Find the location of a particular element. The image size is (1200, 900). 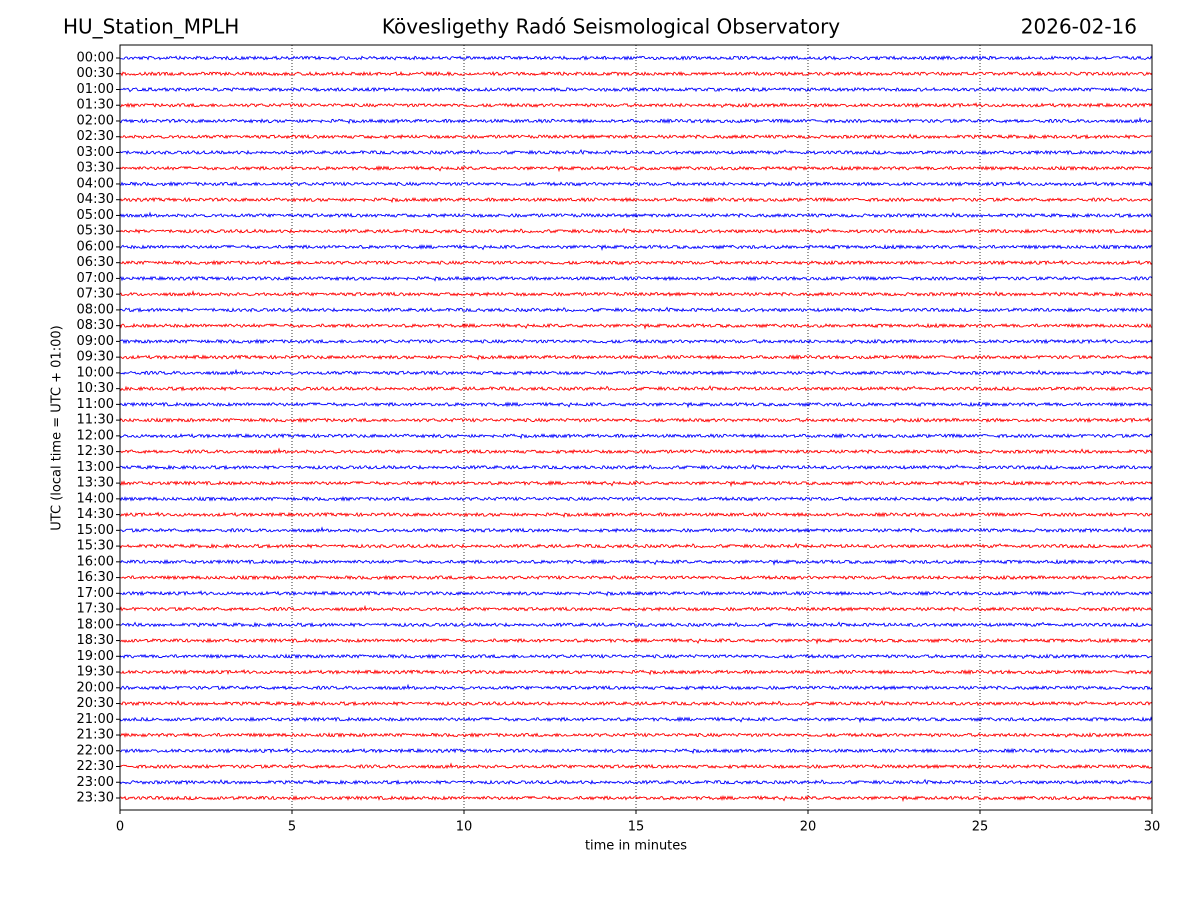

y-tick-label: 19:30 is located at coordinates (95, 672).